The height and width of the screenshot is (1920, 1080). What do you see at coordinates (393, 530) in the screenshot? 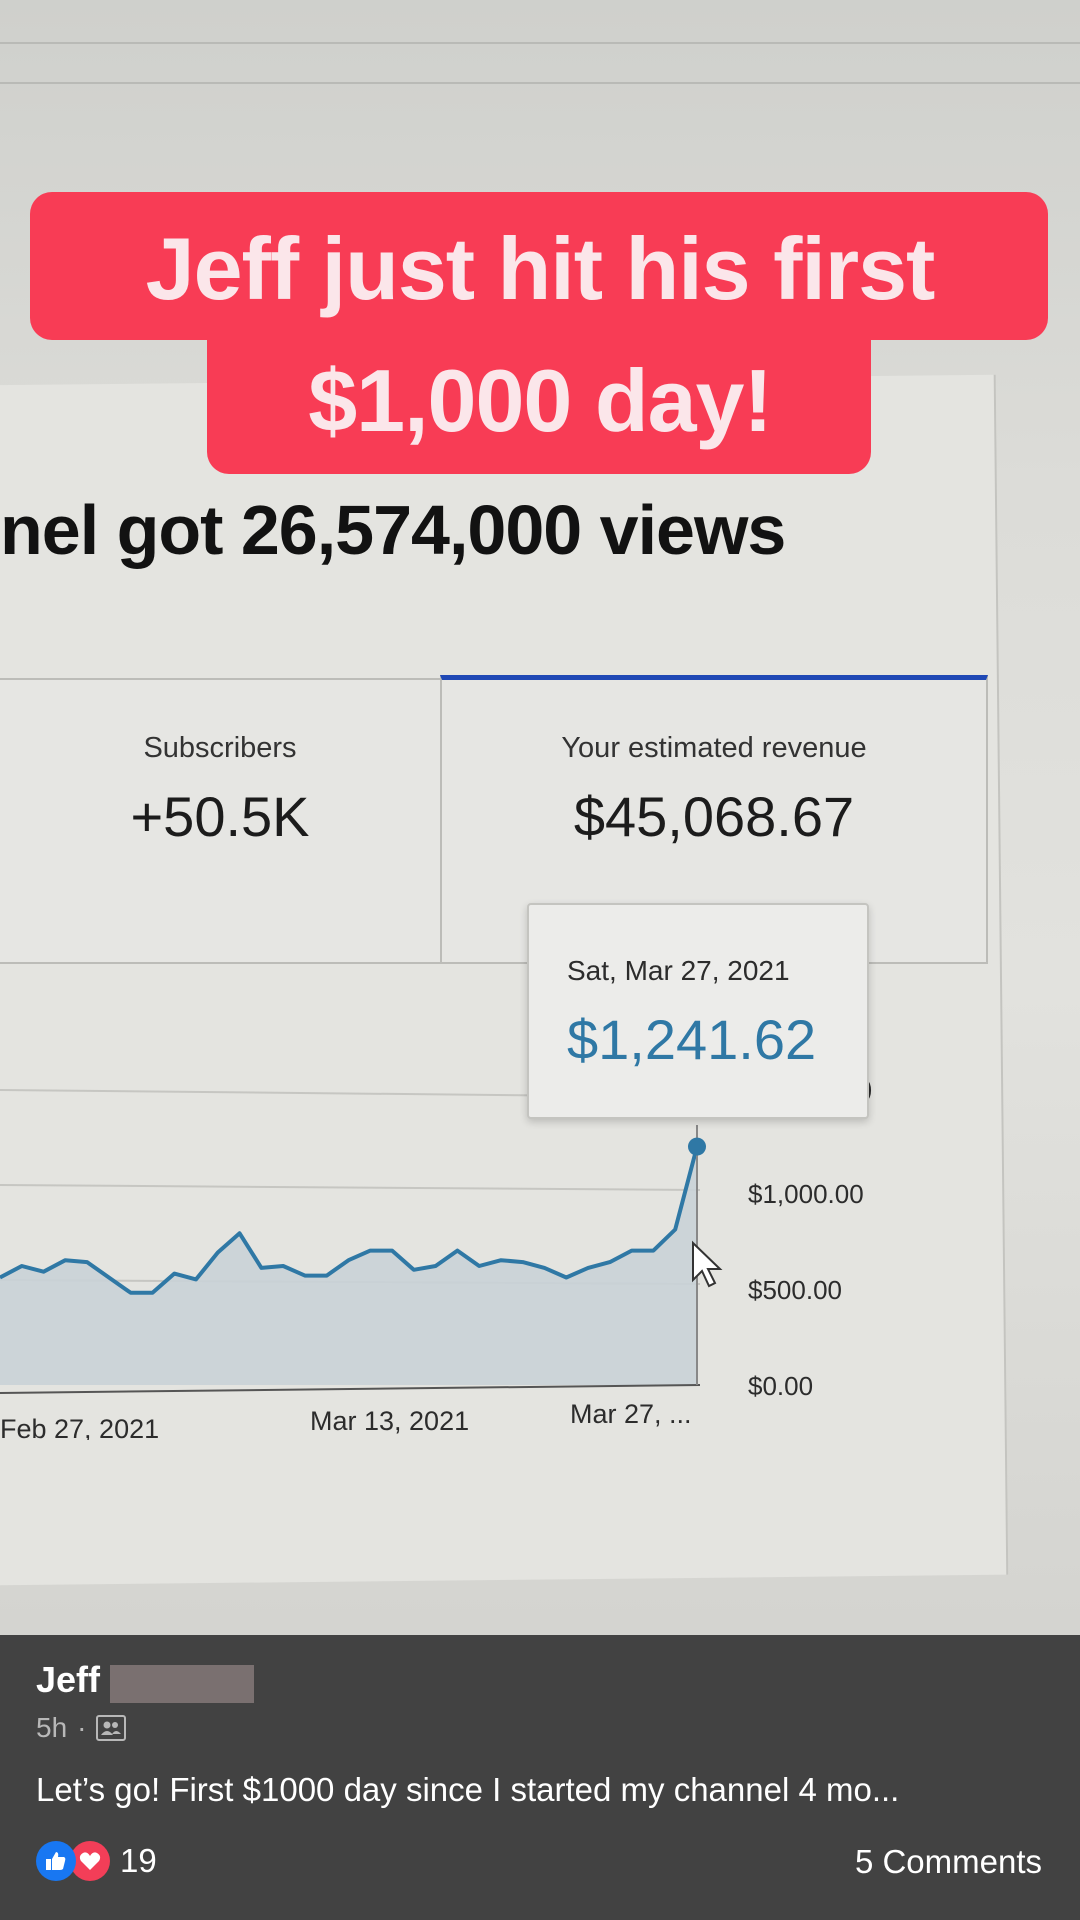
I see `views-headline: nel got 26,574,000 views` at bounding box center [393, 530].